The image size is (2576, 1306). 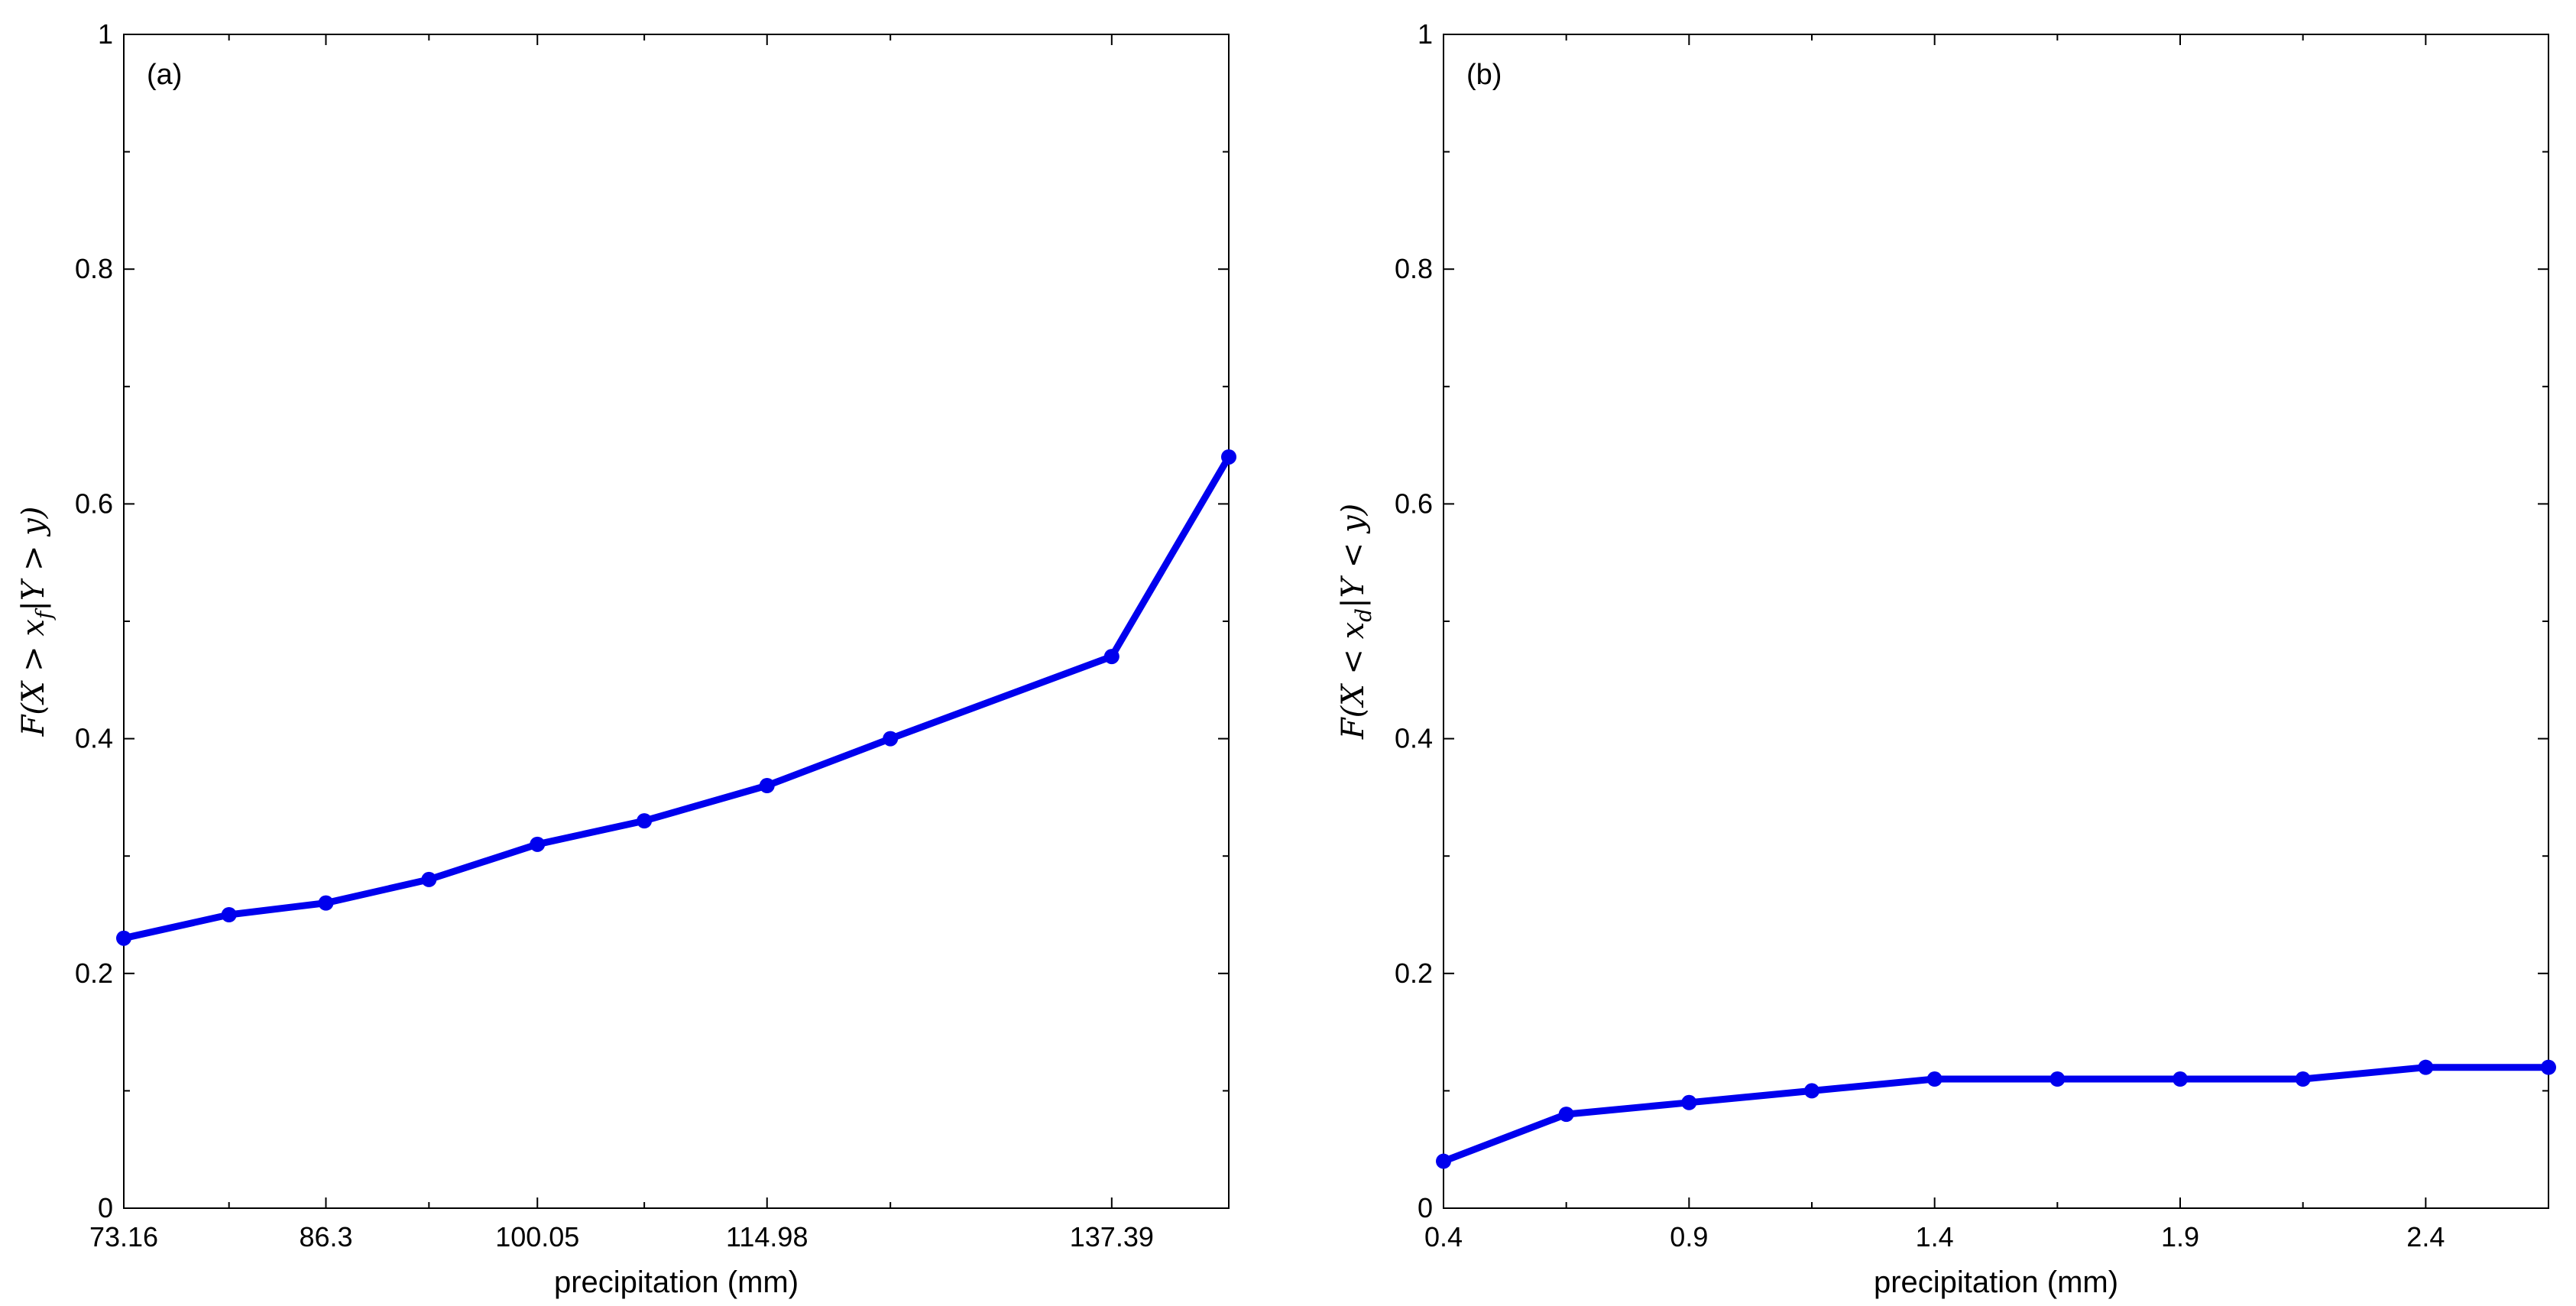 What do you see at coordinates (326, 1237) in the screenshot?
I see `x-tick-label: 86.3` at bounding box center [326, 1237].